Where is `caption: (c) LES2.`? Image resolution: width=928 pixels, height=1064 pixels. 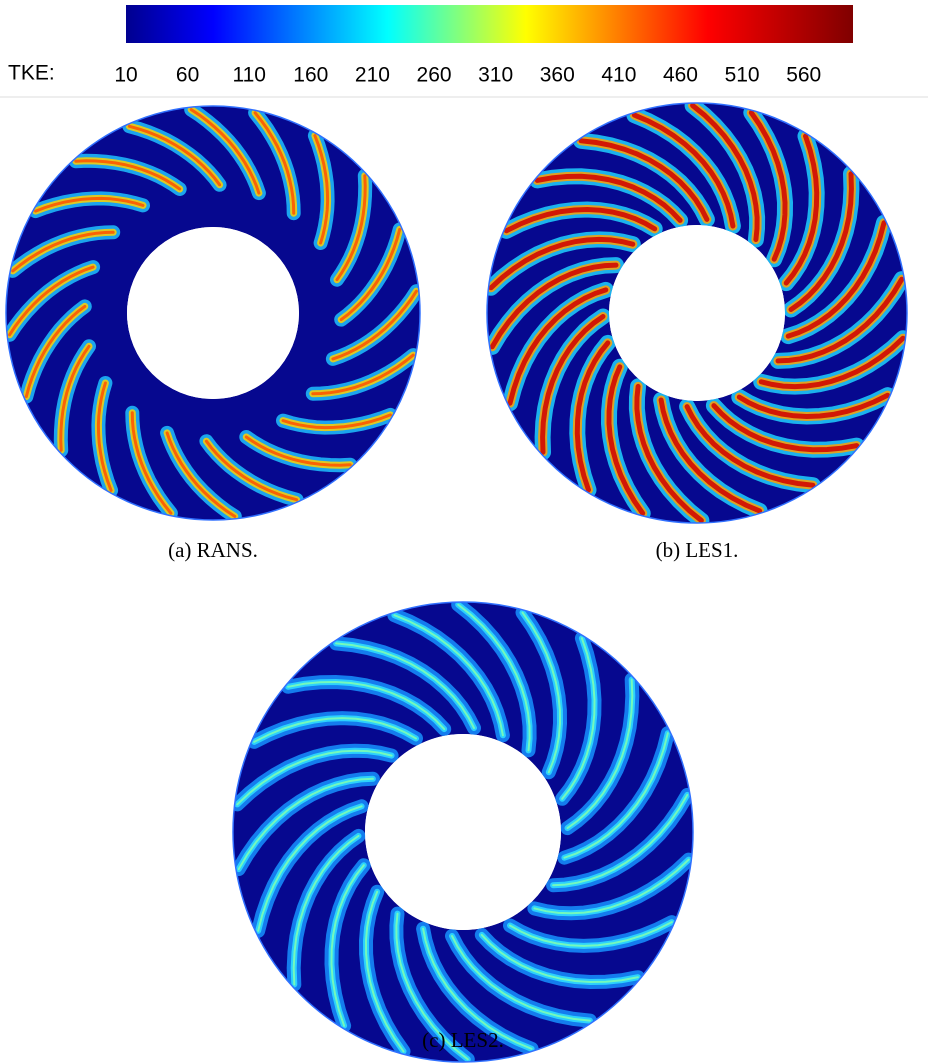 caption: (c) LES2. is located at coordinates (463, 1040).